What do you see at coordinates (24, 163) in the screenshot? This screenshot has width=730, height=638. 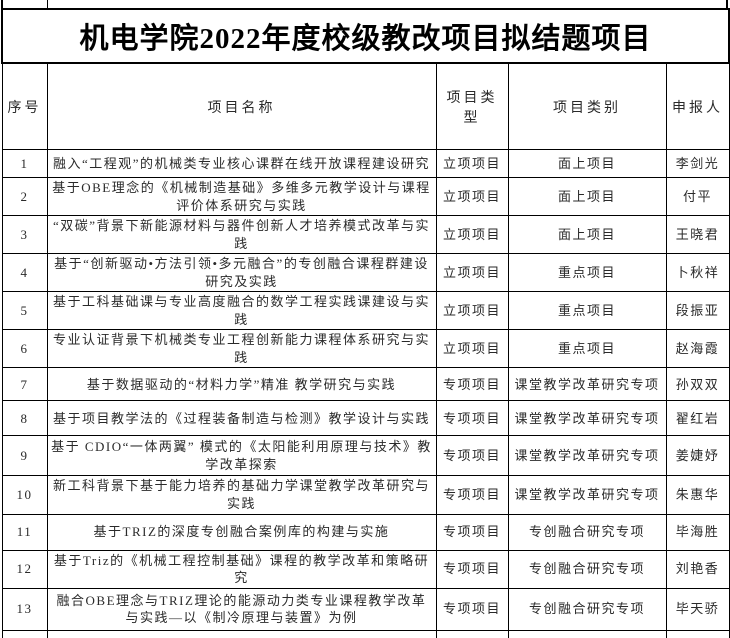 I see `cell-no: 1` at bounding box center [24, 163].